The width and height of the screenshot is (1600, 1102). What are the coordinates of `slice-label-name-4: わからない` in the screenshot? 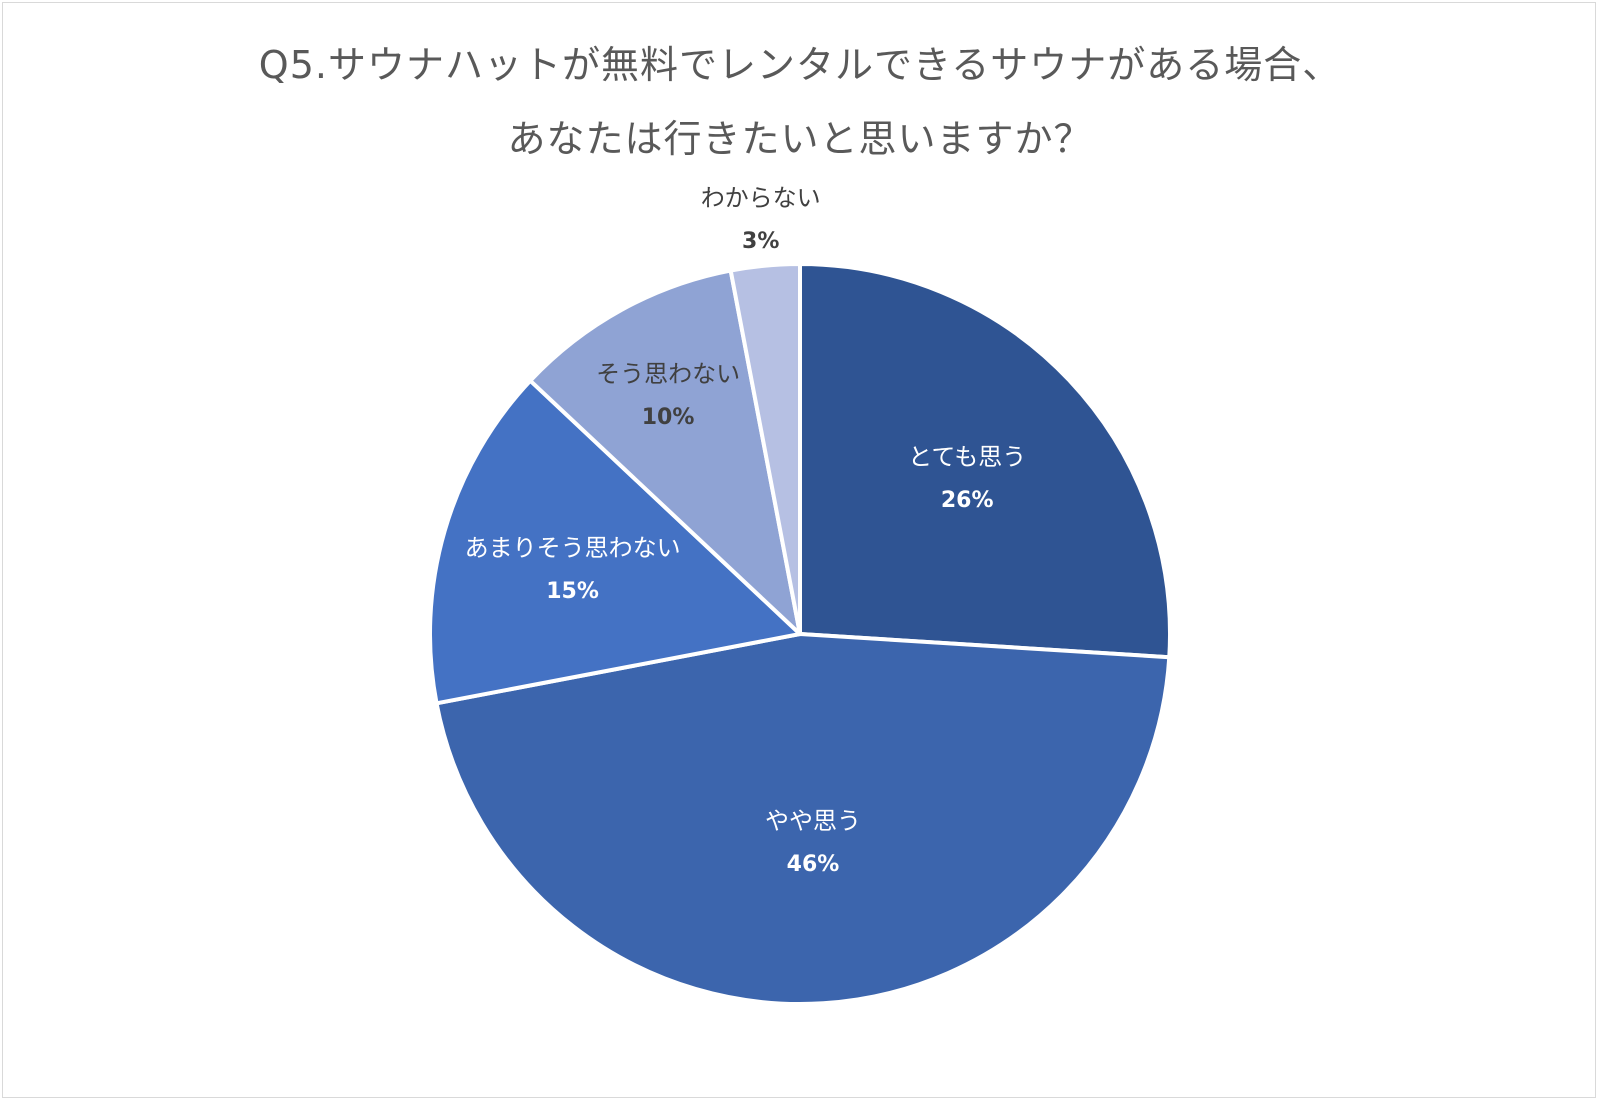 It's located at (761, 198).